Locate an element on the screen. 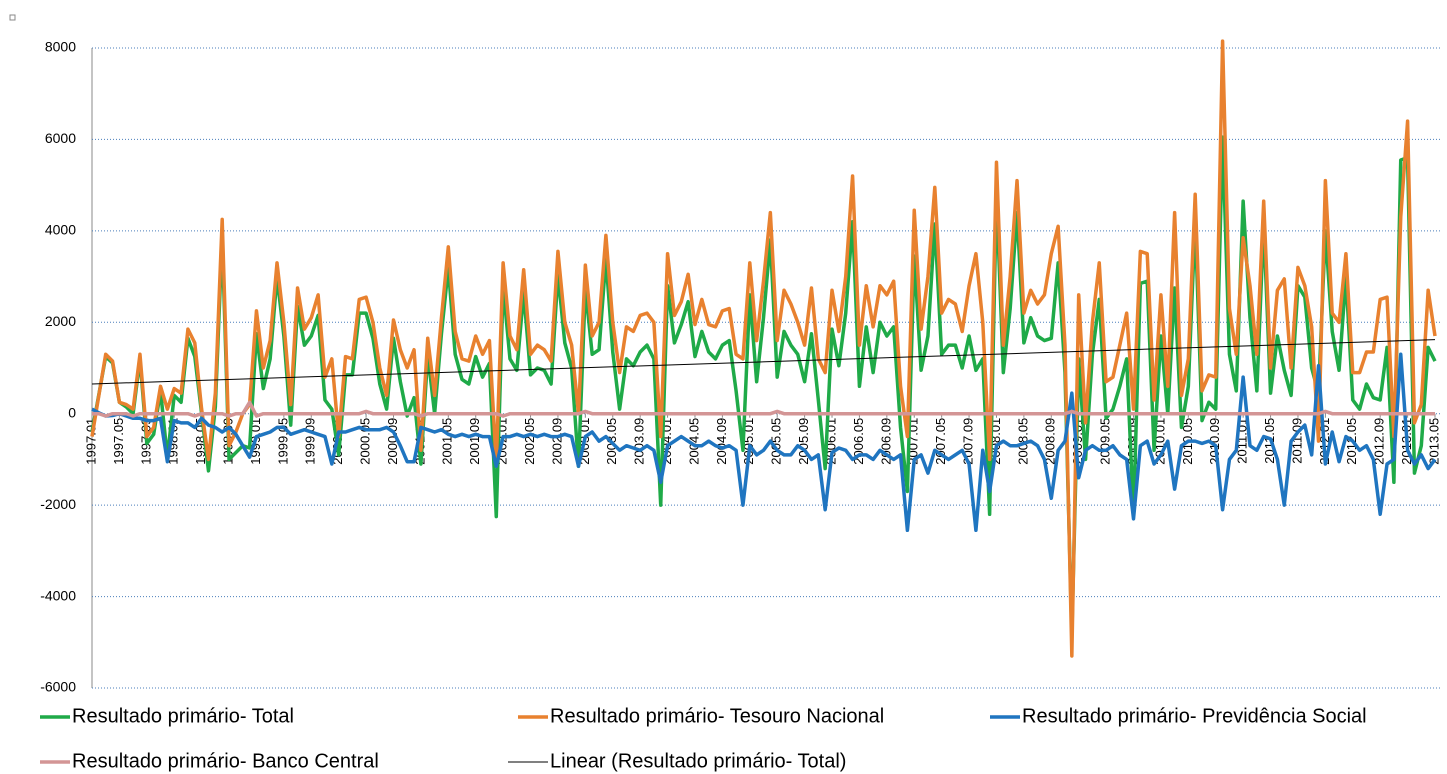  x-tick-label: 2000.05 is located at coordinates (365, 441).